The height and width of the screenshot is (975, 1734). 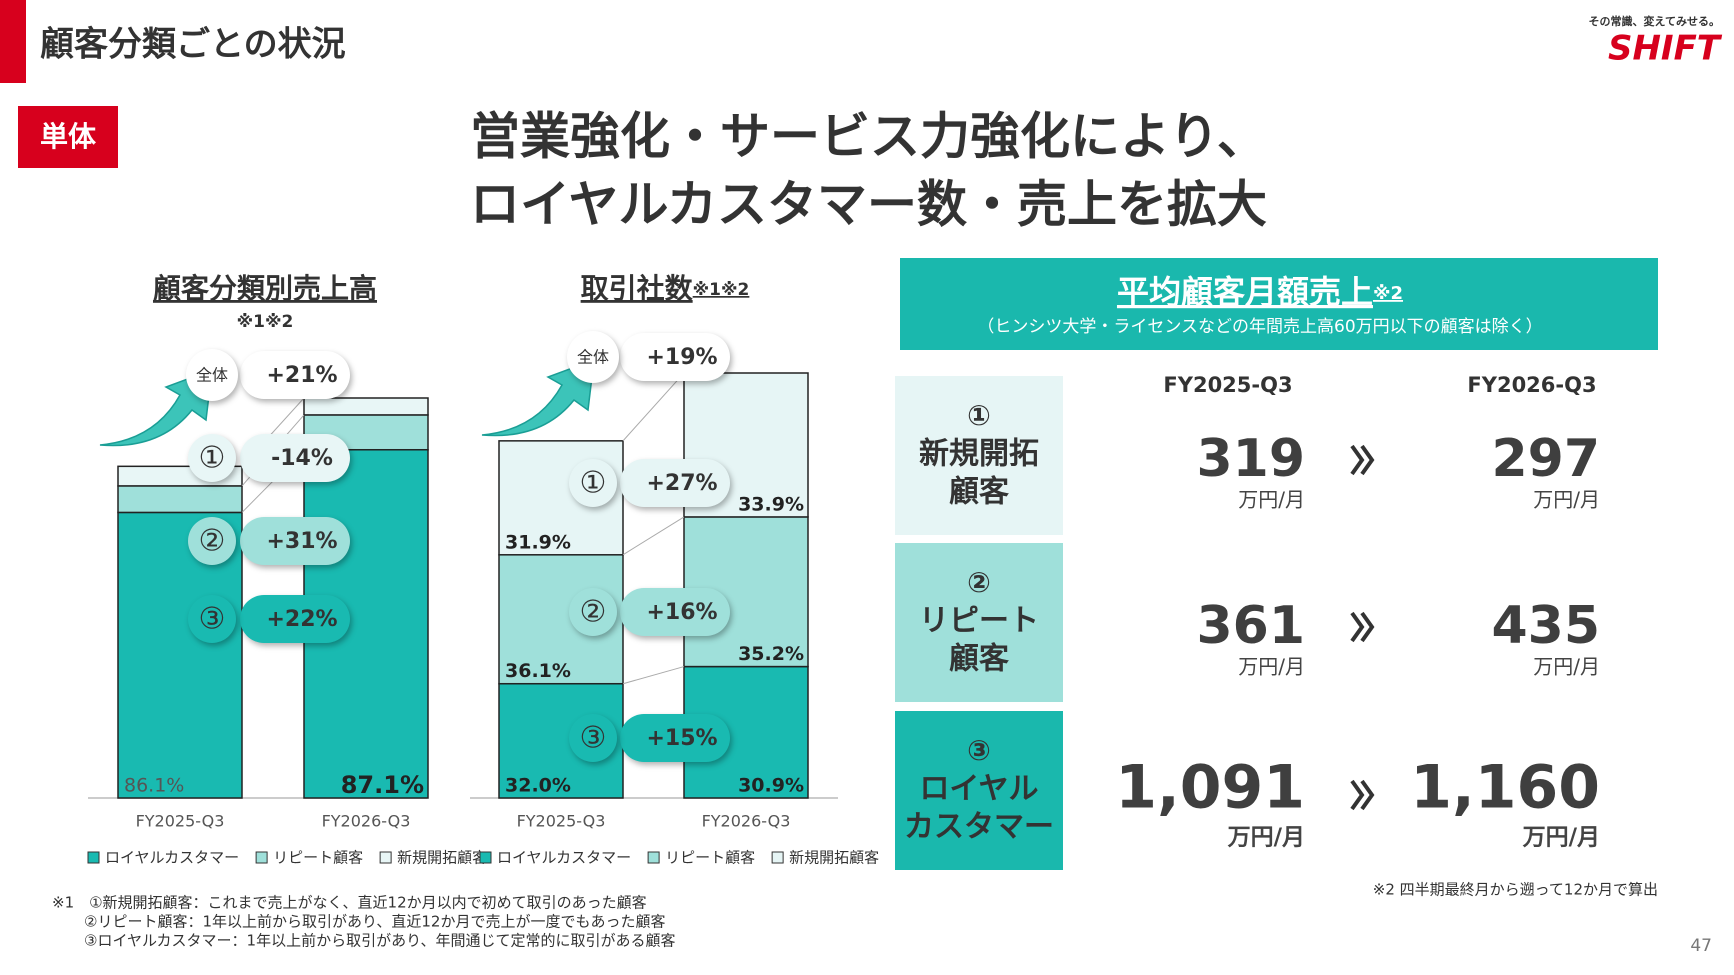 I want to click on row-label: リピート, so click(x=979, y=621).